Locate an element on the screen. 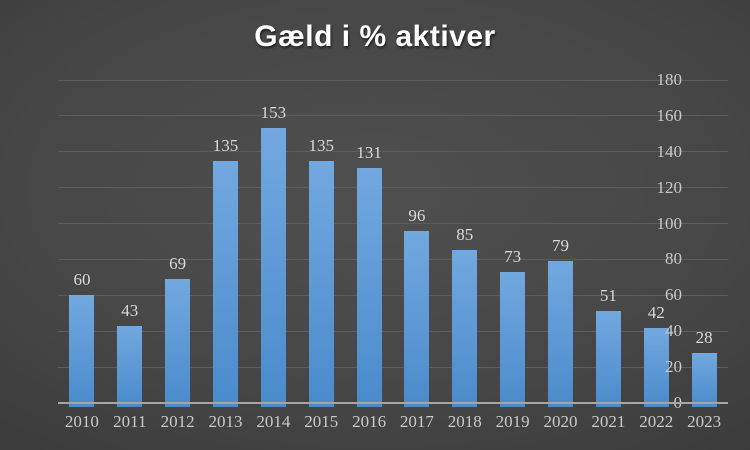  data-label-2017: 96 is located at coordinates (417, 215).